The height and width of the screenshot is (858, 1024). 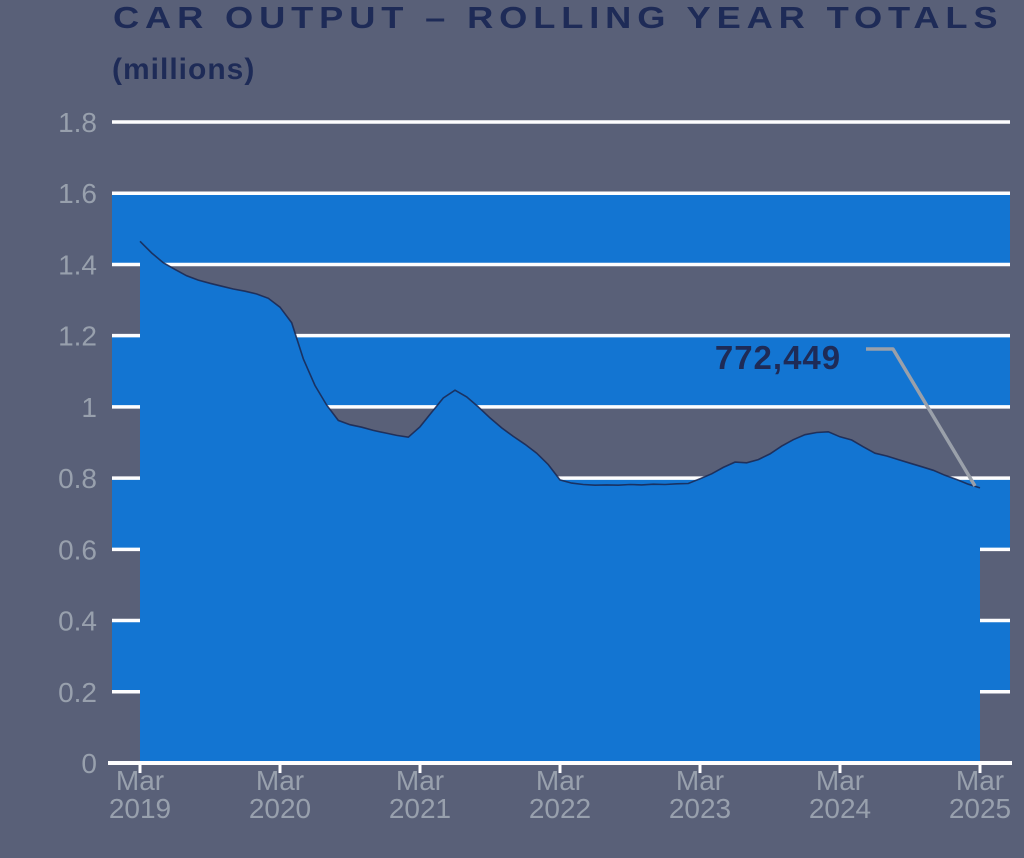 What do you see at coordinates (77, 692) in the screenshot?
I see `y-axis-label: 0.2` at bounding box center [77, 692].